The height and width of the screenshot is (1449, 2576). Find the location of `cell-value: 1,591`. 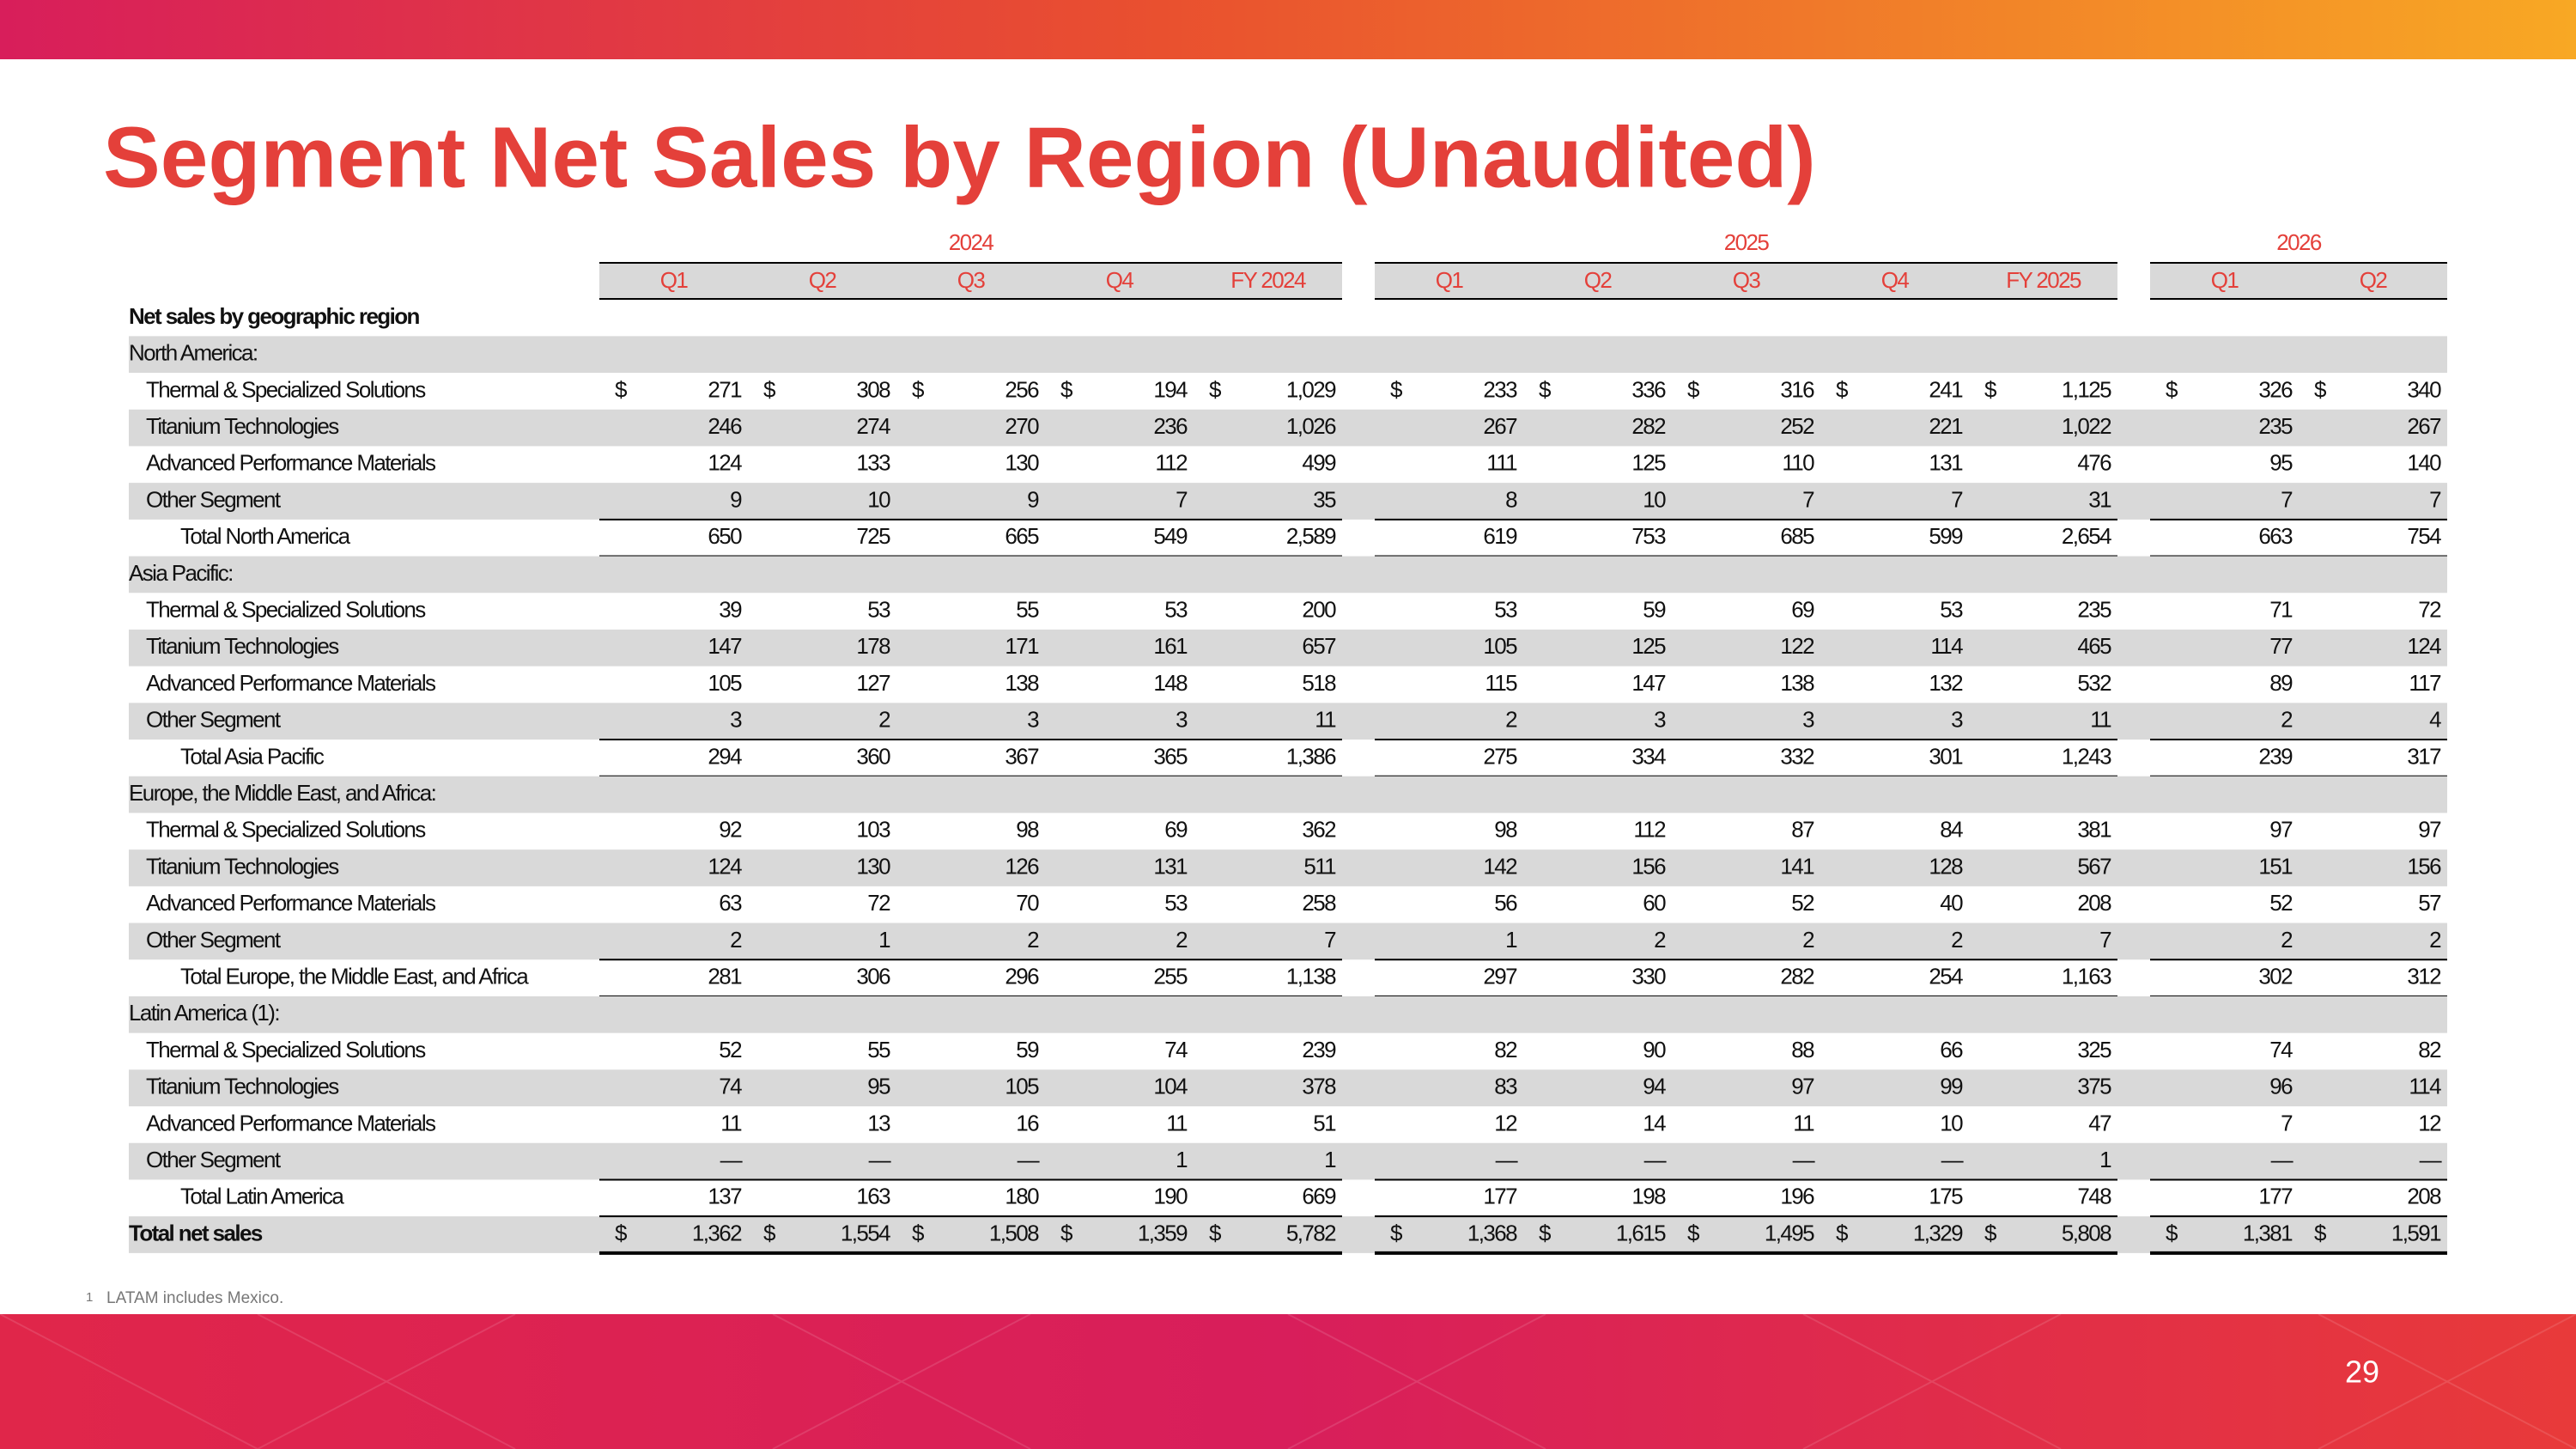

cell-value: 1,591 is located at coordinates (2416, 1232).